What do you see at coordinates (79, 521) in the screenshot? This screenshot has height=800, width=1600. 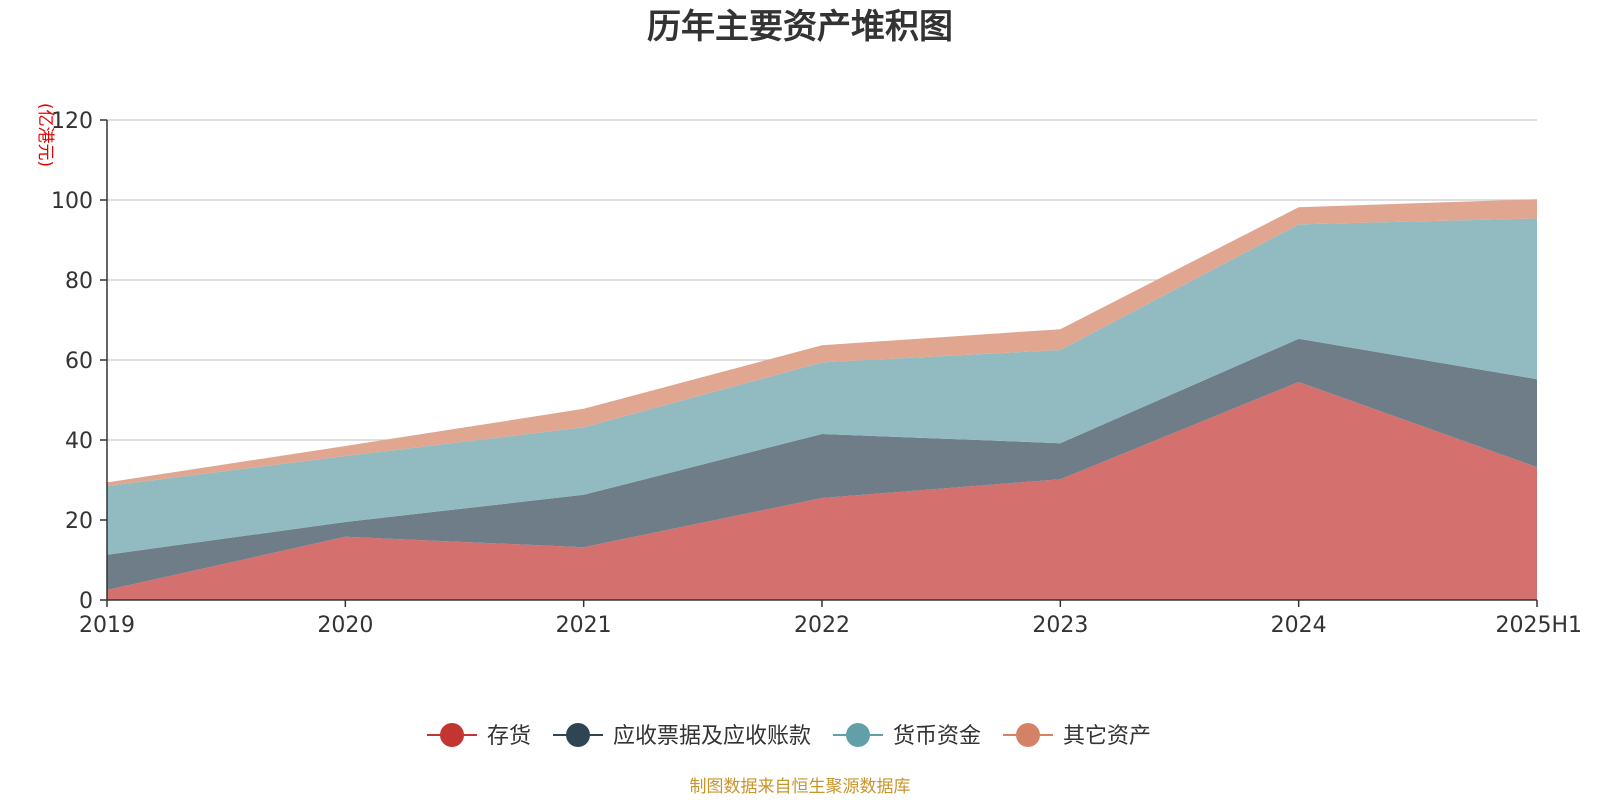 I see `y-tick-label: 20` at bounding box center [79, 521].